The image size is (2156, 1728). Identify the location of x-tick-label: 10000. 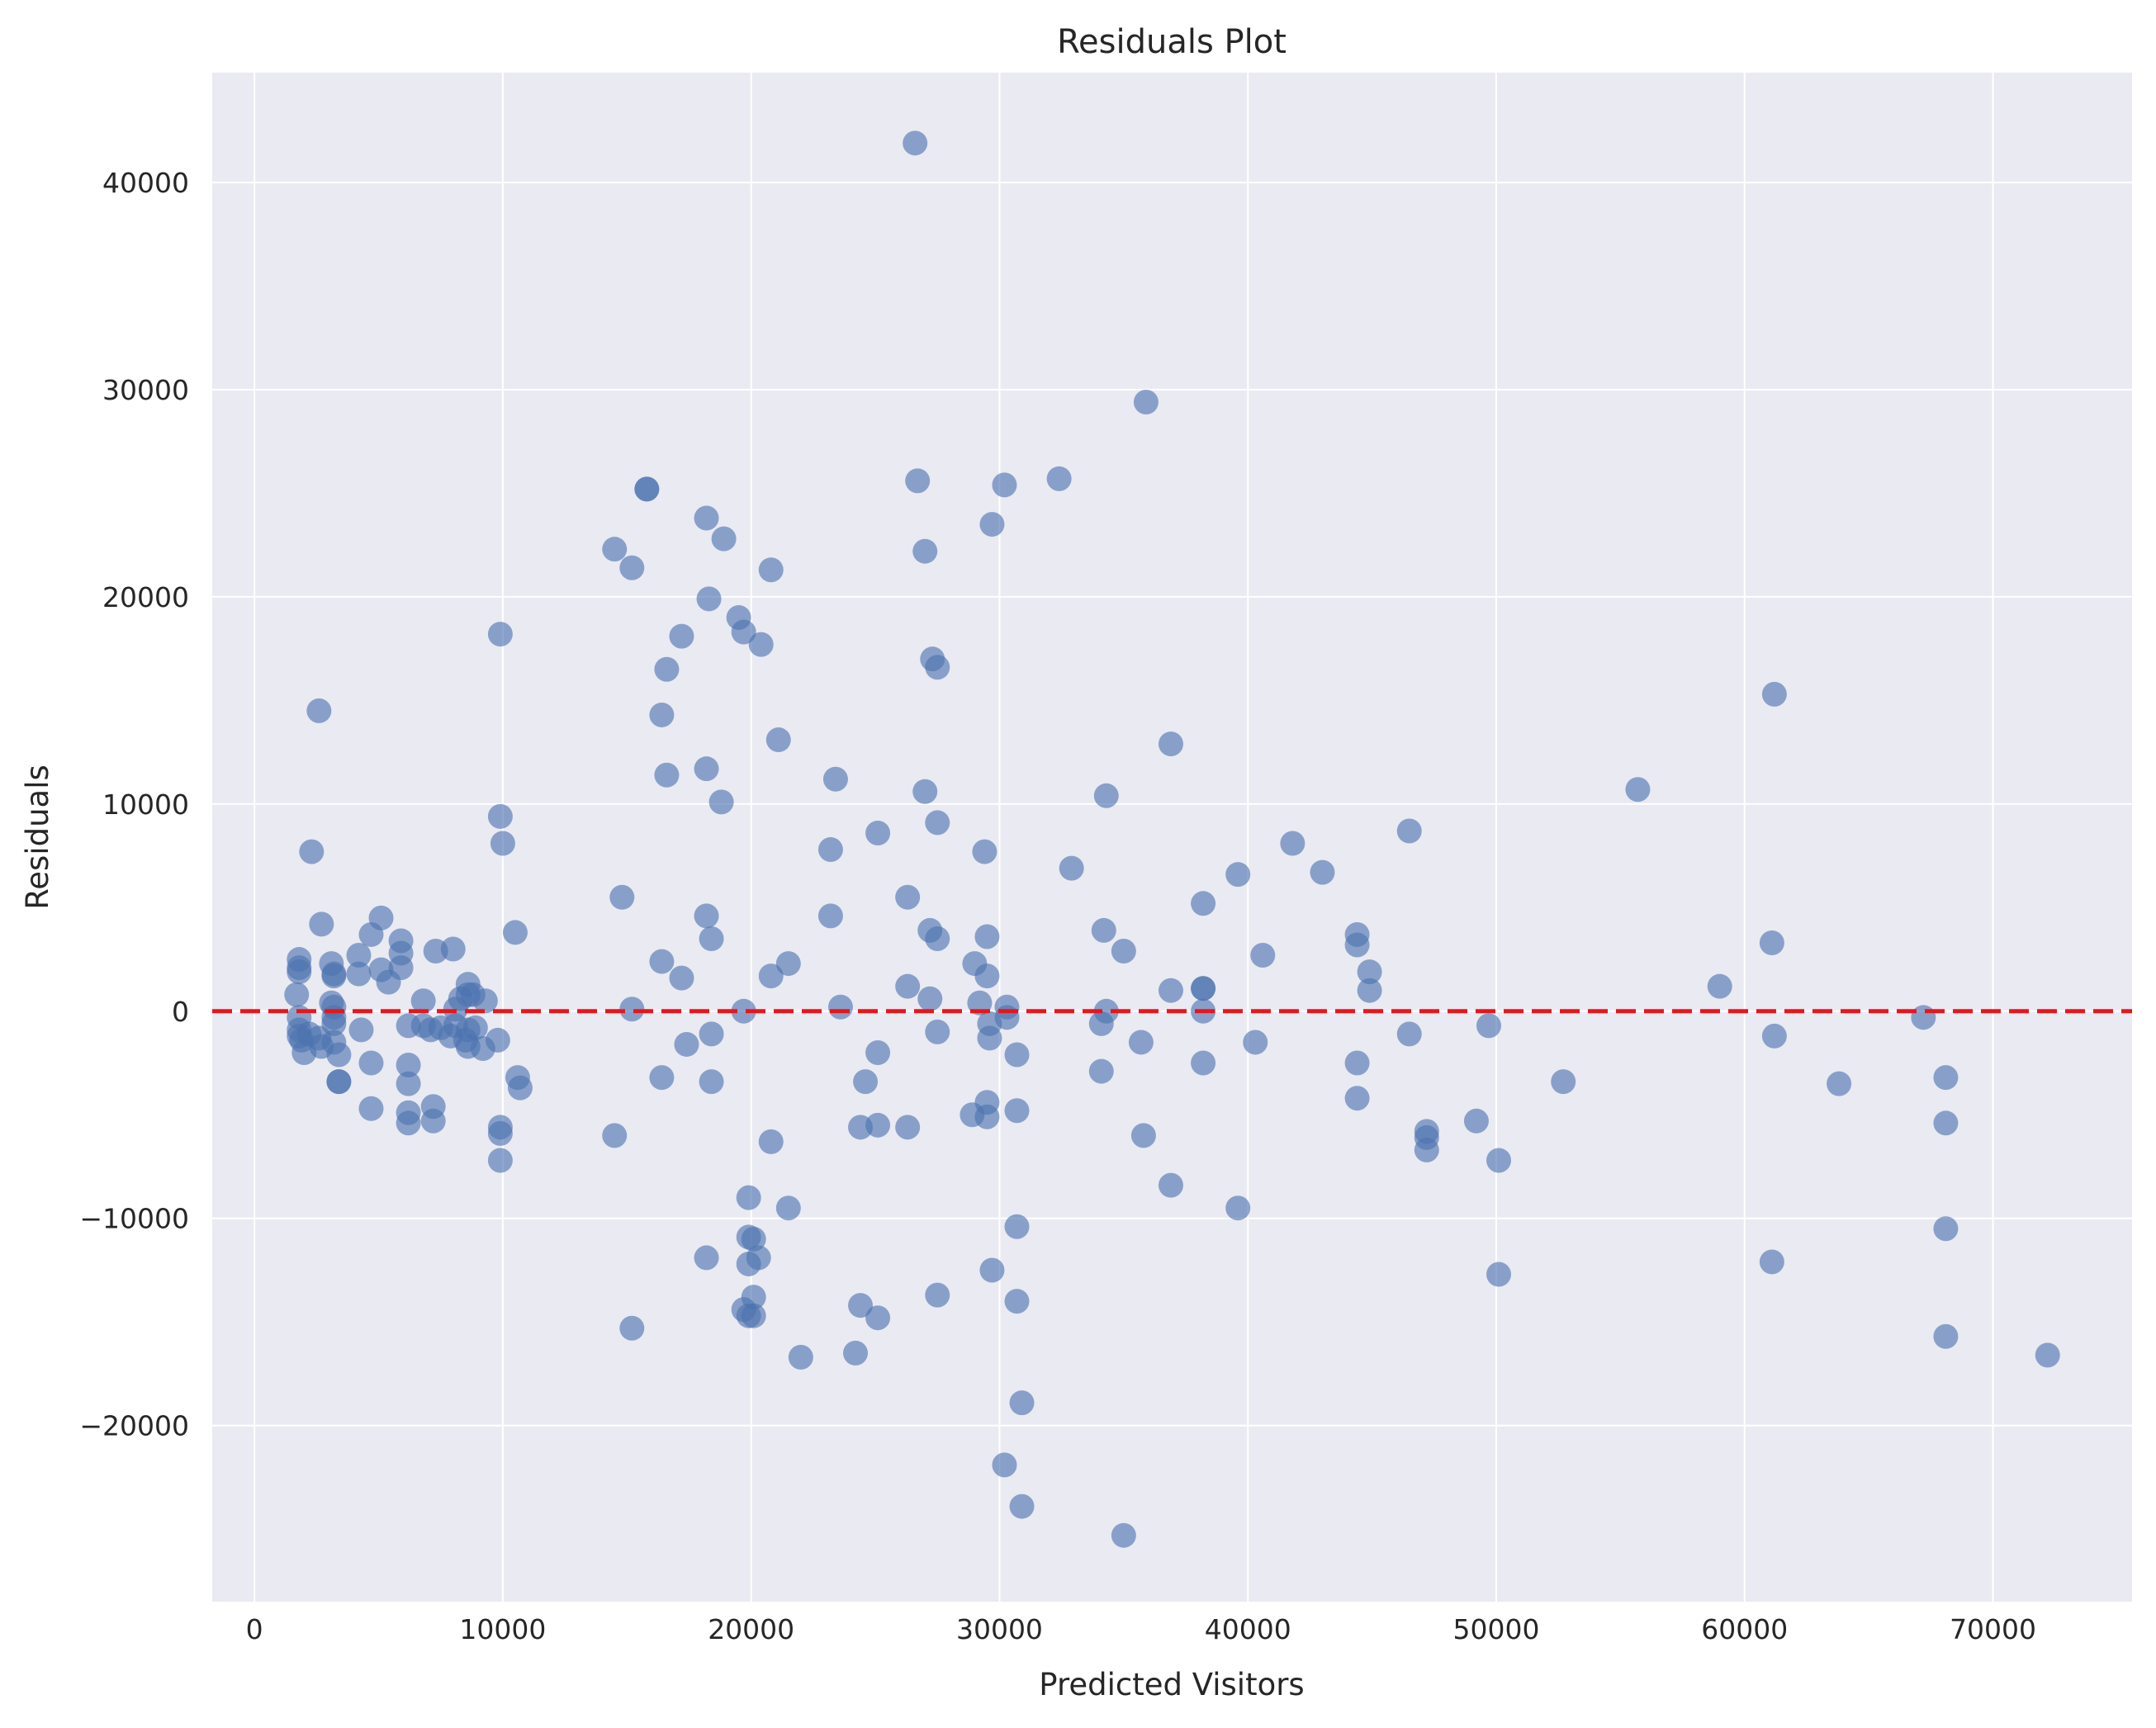
(503, 1629).